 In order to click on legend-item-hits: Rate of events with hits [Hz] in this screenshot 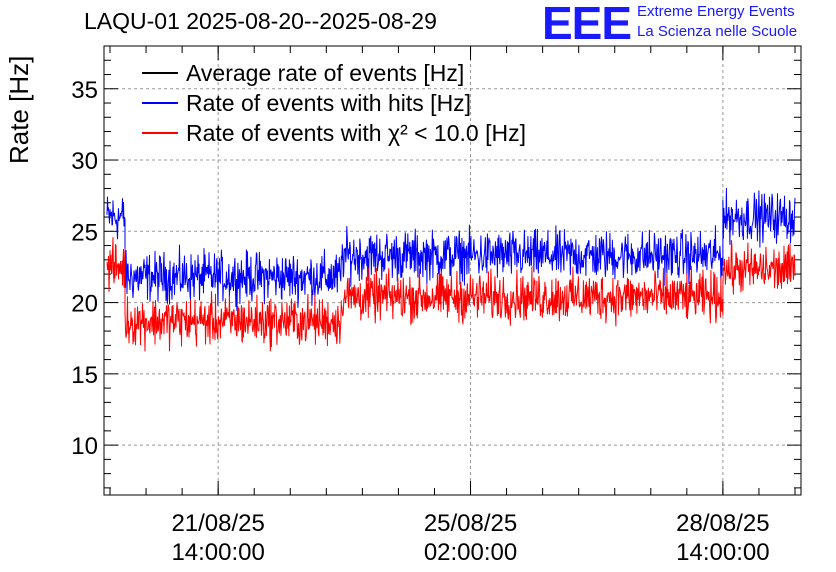, I will do `click(334, 103)`.